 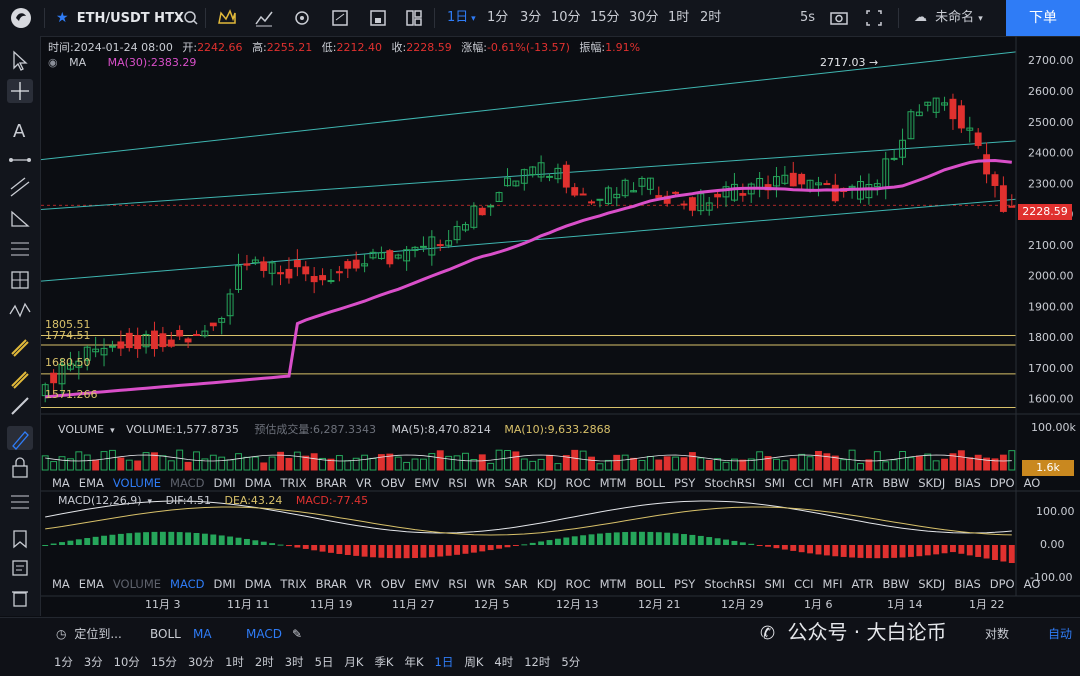 I want to click on volume-legend-name: VOLUME, so click(x=81, y=429).